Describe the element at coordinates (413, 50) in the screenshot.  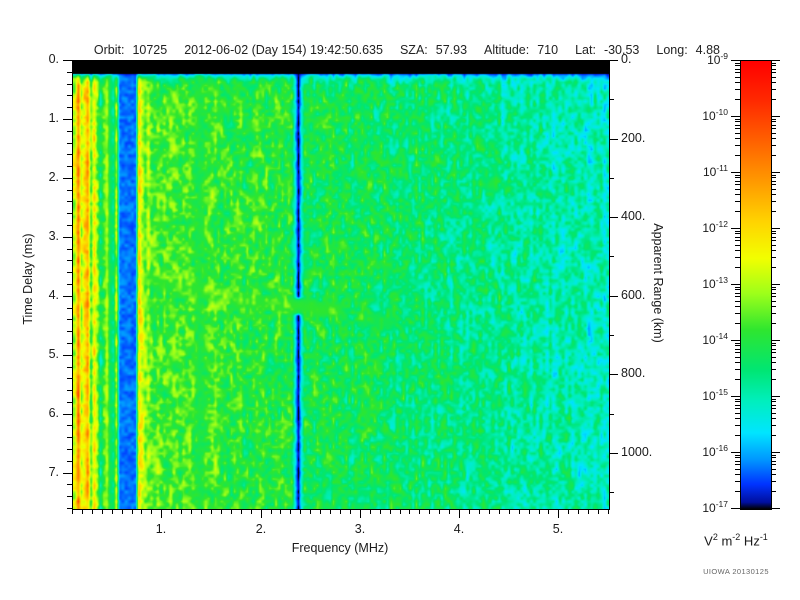
I see `sza-label: SZA:` at that location.